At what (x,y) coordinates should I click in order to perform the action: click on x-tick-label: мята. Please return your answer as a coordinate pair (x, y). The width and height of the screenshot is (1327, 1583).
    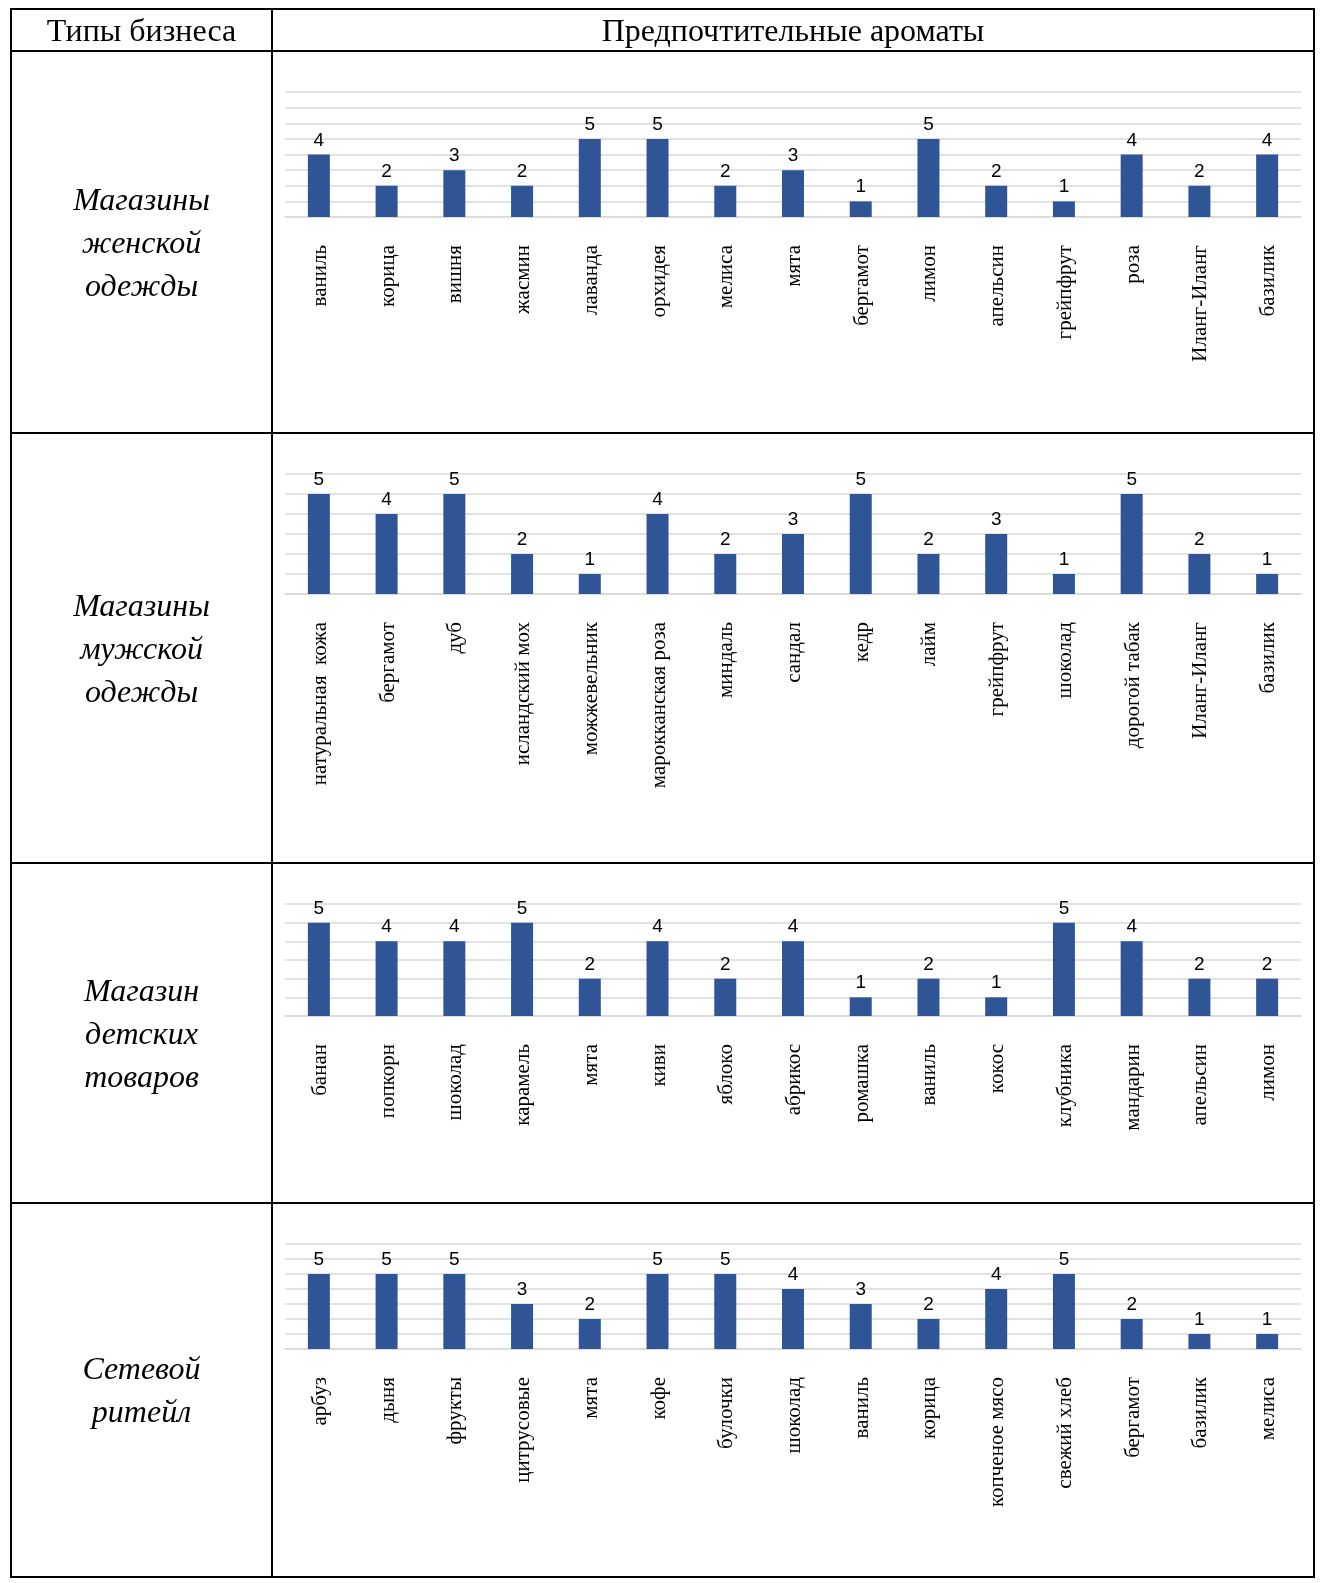
    Looking at the image, I should click on (589, 1064).